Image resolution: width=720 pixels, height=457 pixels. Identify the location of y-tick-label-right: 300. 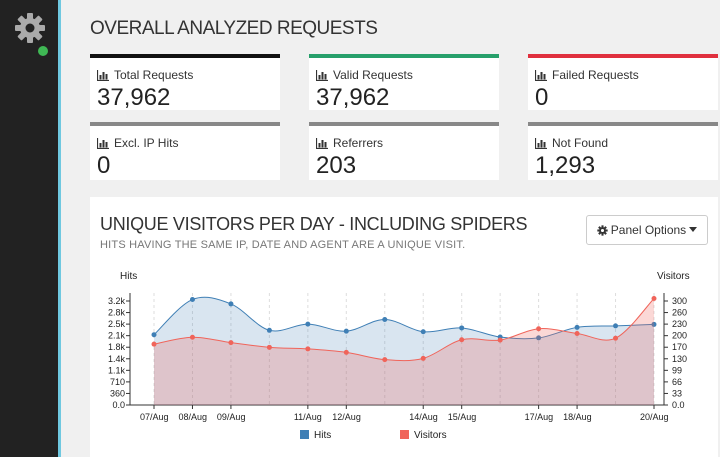
(679, 301).